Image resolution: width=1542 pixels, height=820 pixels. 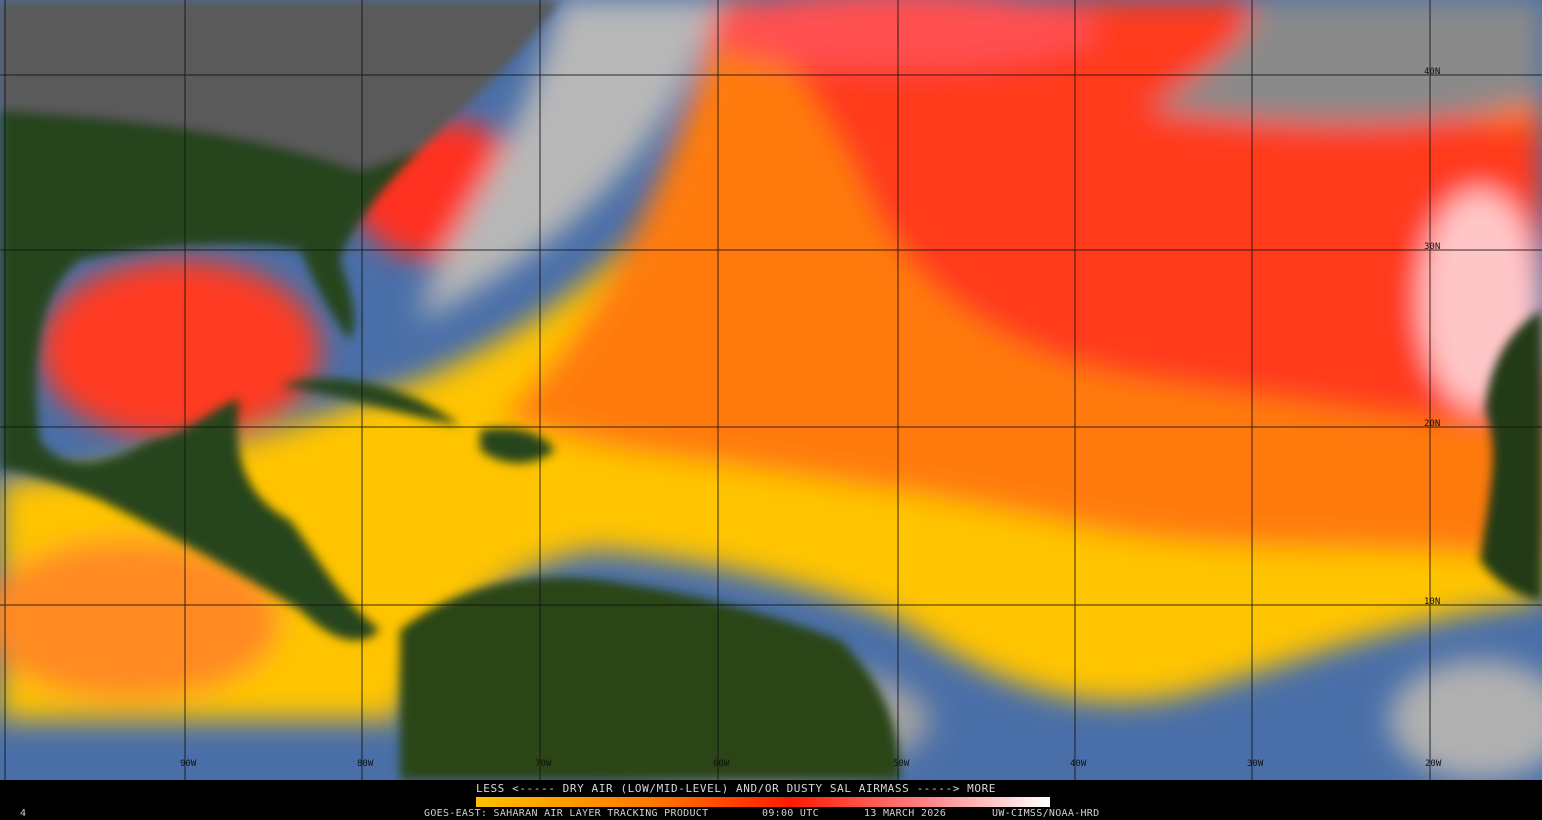 What do you see at coordinates (1046, 813) in the screenshot?
I see `product-credit: UW-CIMSS/NOAA-HRD` at bounding box center [1046, 813].